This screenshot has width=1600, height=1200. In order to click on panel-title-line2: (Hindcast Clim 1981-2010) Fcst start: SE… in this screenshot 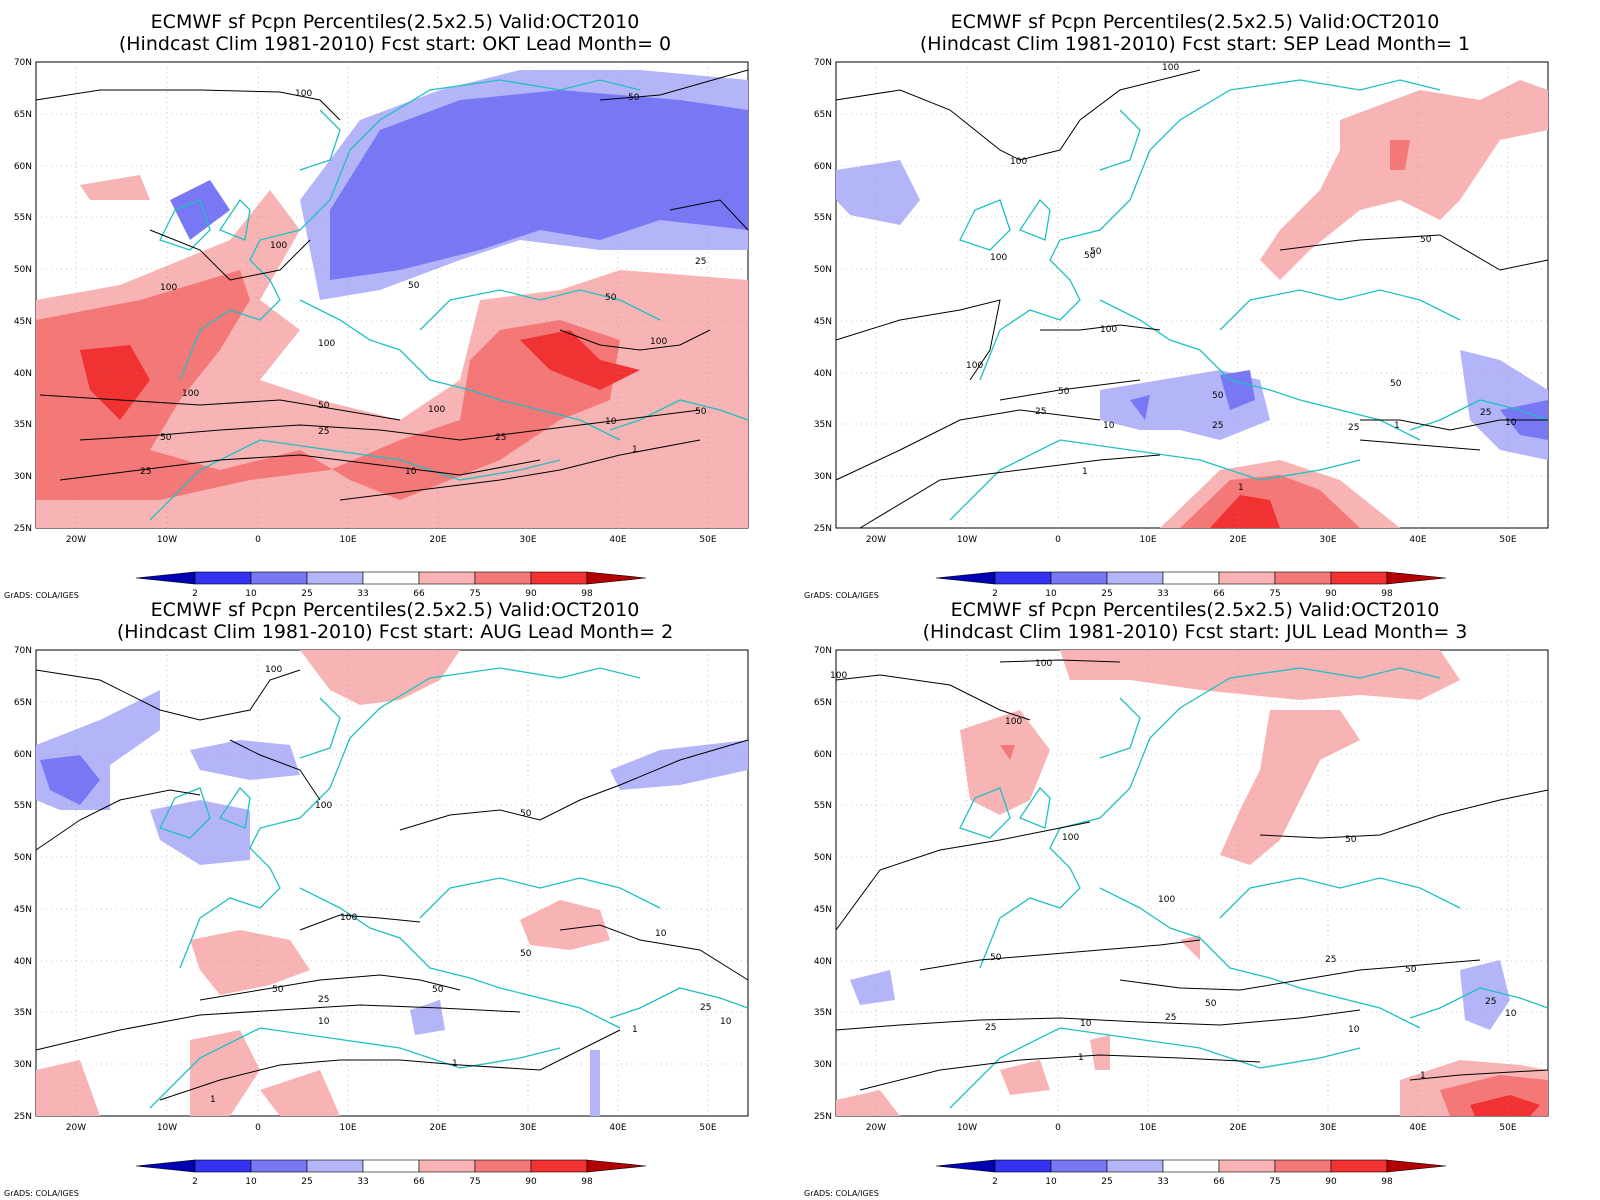, I will do `click(1195, 44)`.